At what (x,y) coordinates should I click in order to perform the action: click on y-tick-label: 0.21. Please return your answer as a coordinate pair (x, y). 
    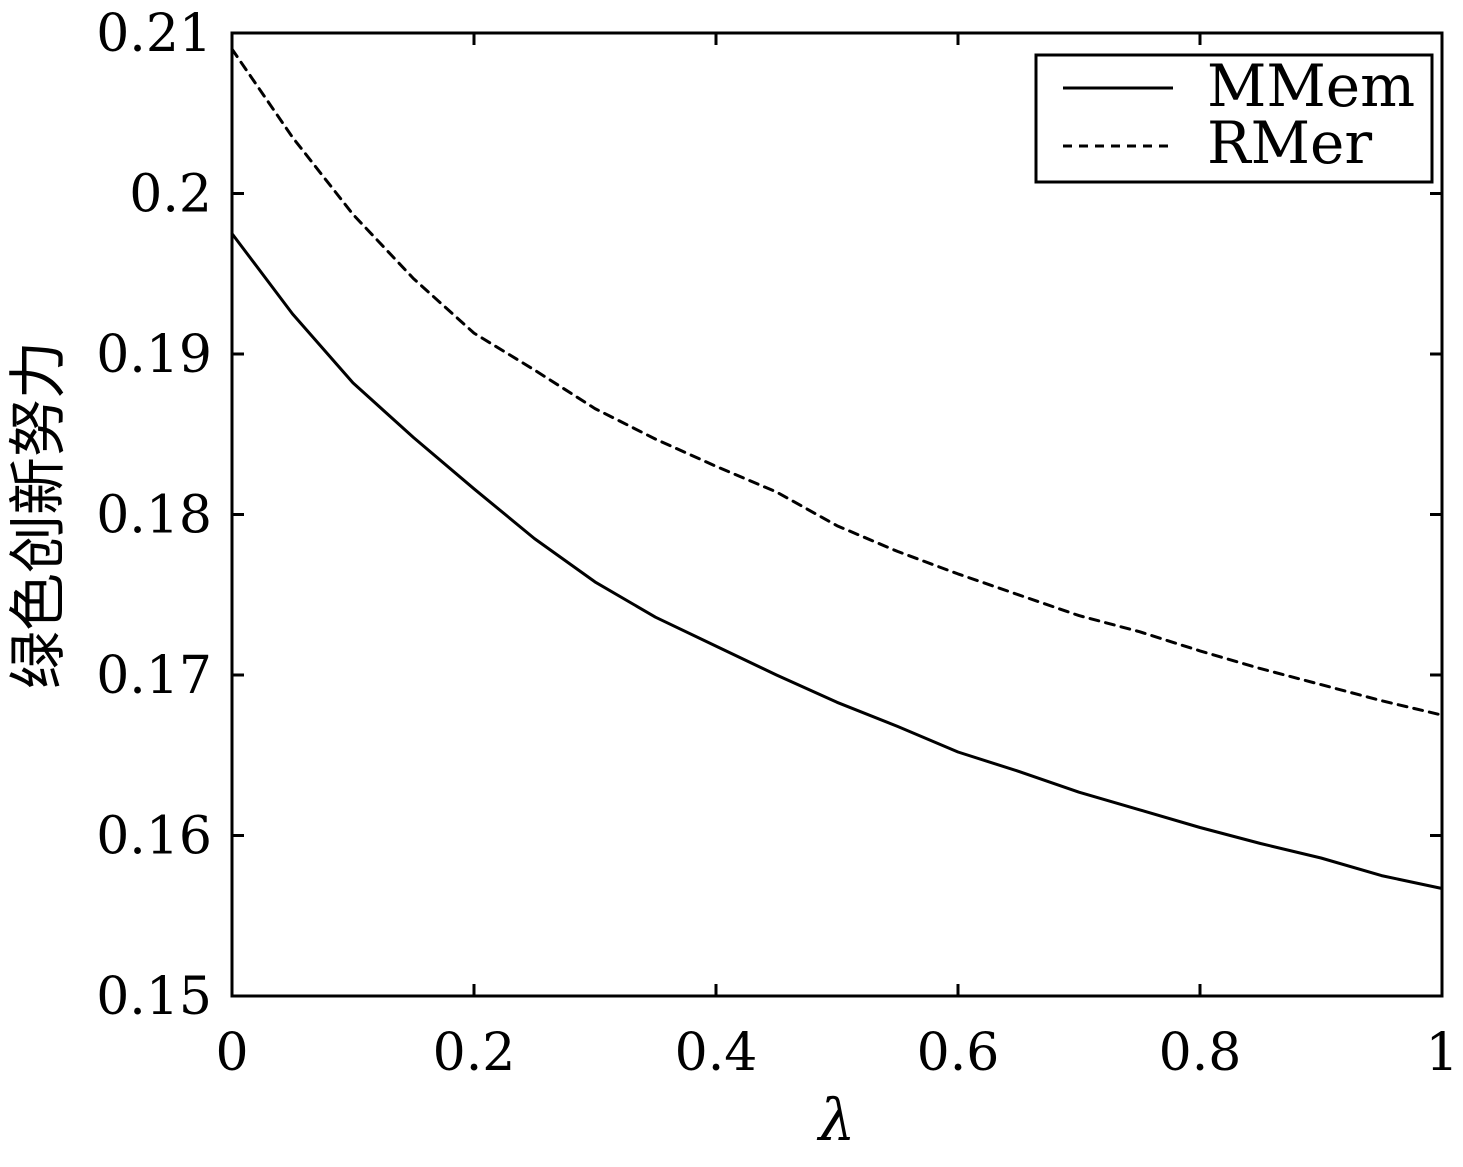
    Looking at the image, I should click on (154, 34).